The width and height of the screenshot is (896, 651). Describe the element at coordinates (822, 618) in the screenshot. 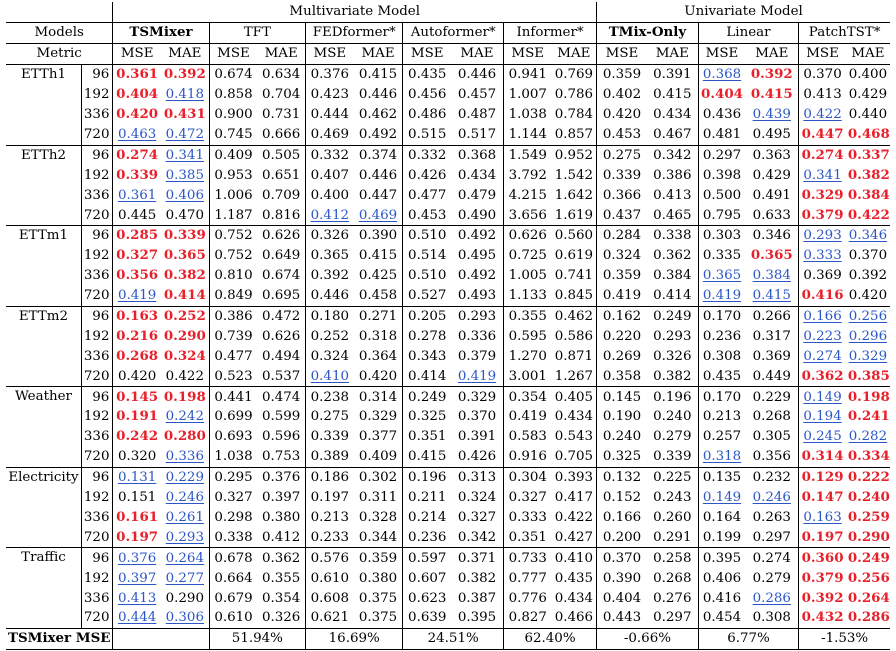

I see `metric-value: 0.432` at that location.